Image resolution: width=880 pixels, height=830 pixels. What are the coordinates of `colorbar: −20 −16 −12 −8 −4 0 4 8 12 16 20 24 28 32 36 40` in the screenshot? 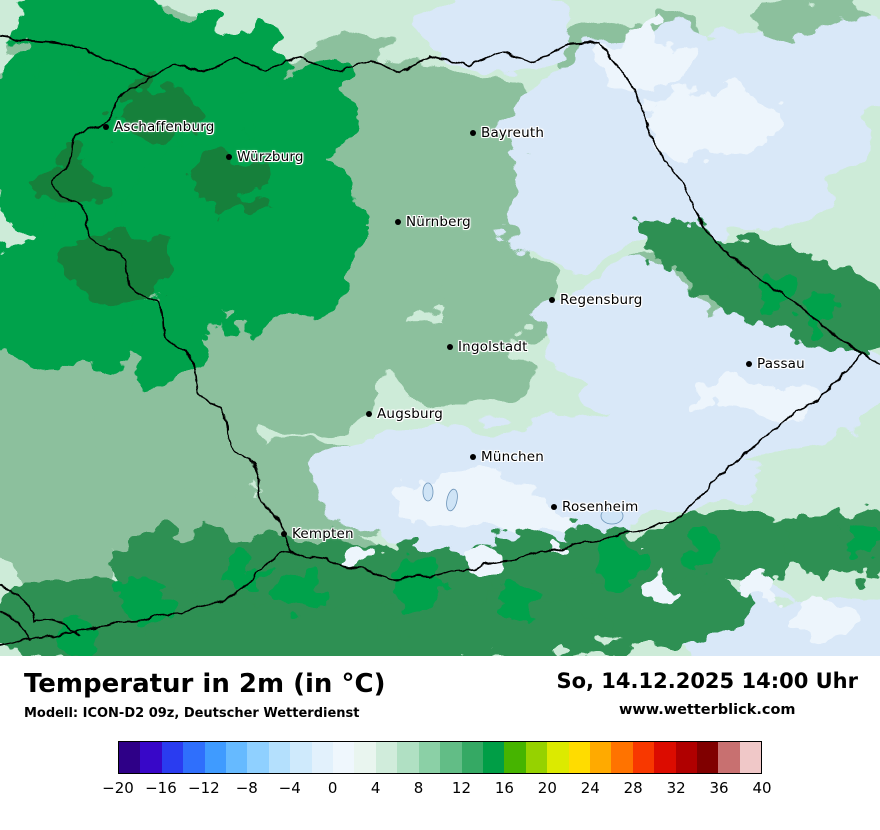 It's located at (437, 769).